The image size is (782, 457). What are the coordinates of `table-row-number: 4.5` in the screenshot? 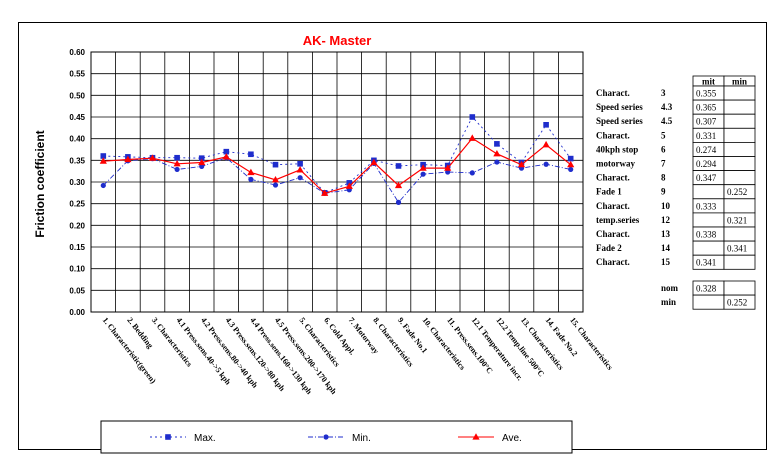 It's located at (667, 121).